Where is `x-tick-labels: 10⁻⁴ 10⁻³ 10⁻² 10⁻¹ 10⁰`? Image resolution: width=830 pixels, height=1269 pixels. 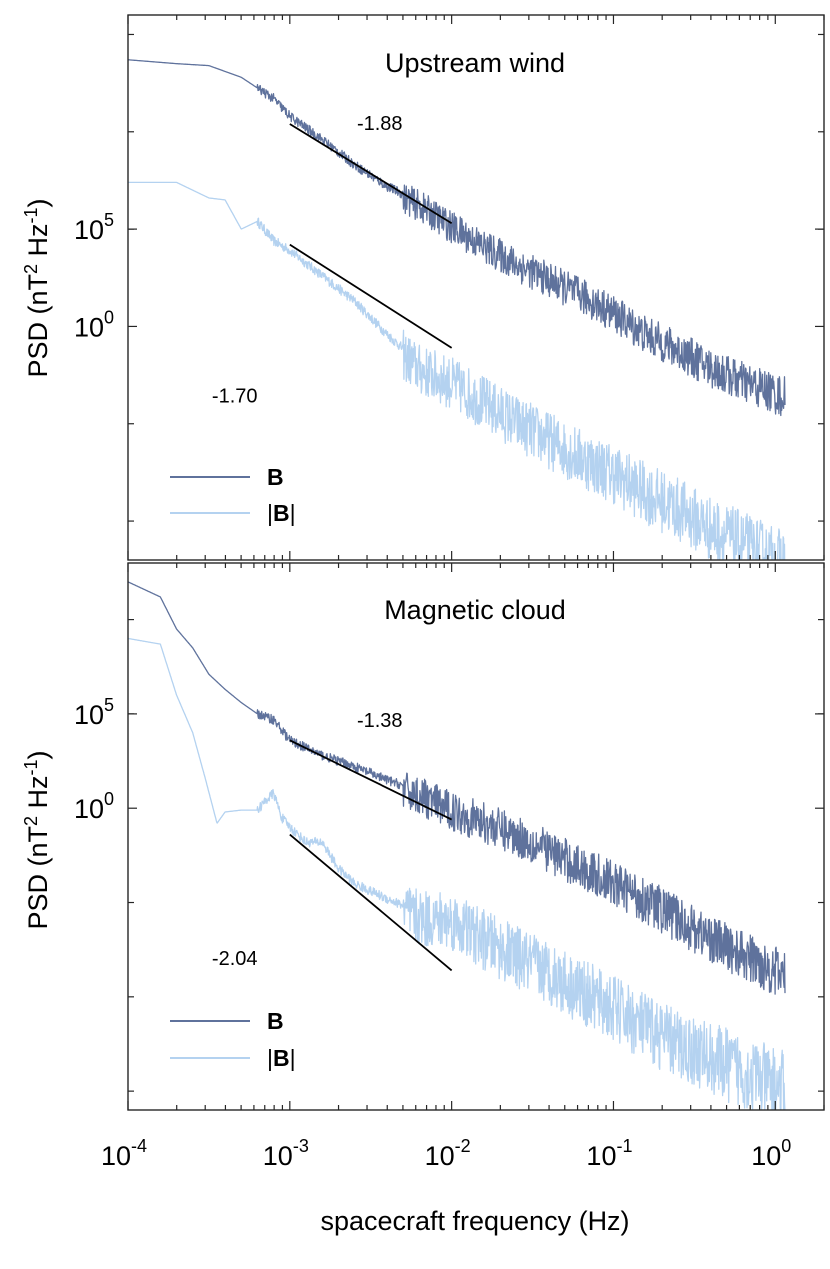 x-tick-labels: 10⁻⁴ 10⁻³ 10⁻² 10⁻¹ 10⁰ is located at coordinates (446, 1153).